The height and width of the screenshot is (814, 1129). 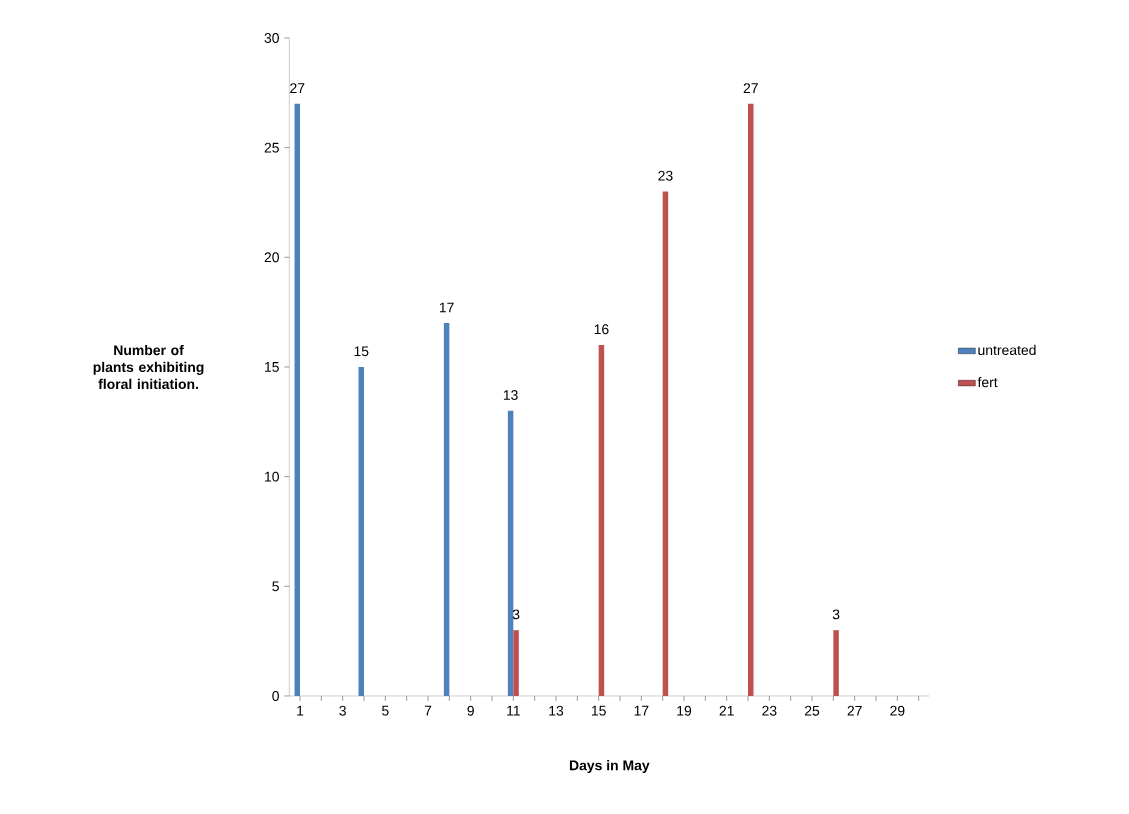 What do you see at coordinates (148, 367) in the screenshot?
I see `y-axis-title: Number of plants exhibiting floral initiation.` at bounding box center [148, 367].